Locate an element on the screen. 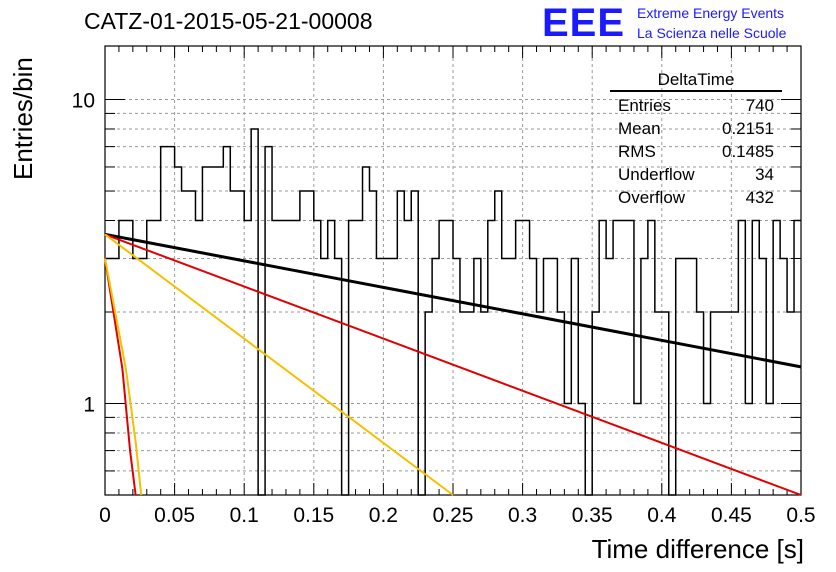  x-tick-label: 0.25 is located at coordinates (453, 515).